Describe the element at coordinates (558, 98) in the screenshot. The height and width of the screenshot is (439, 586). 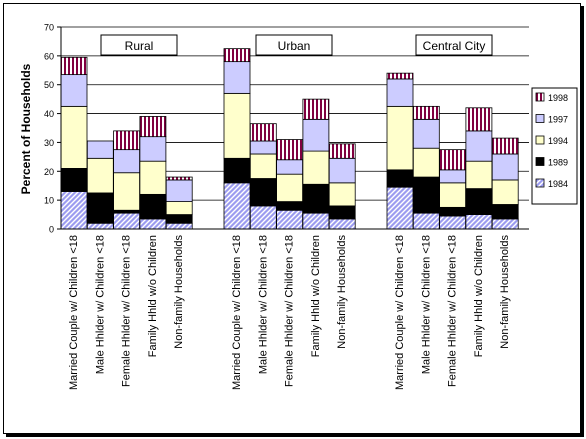
I see `legend-label: 1998` at that location.